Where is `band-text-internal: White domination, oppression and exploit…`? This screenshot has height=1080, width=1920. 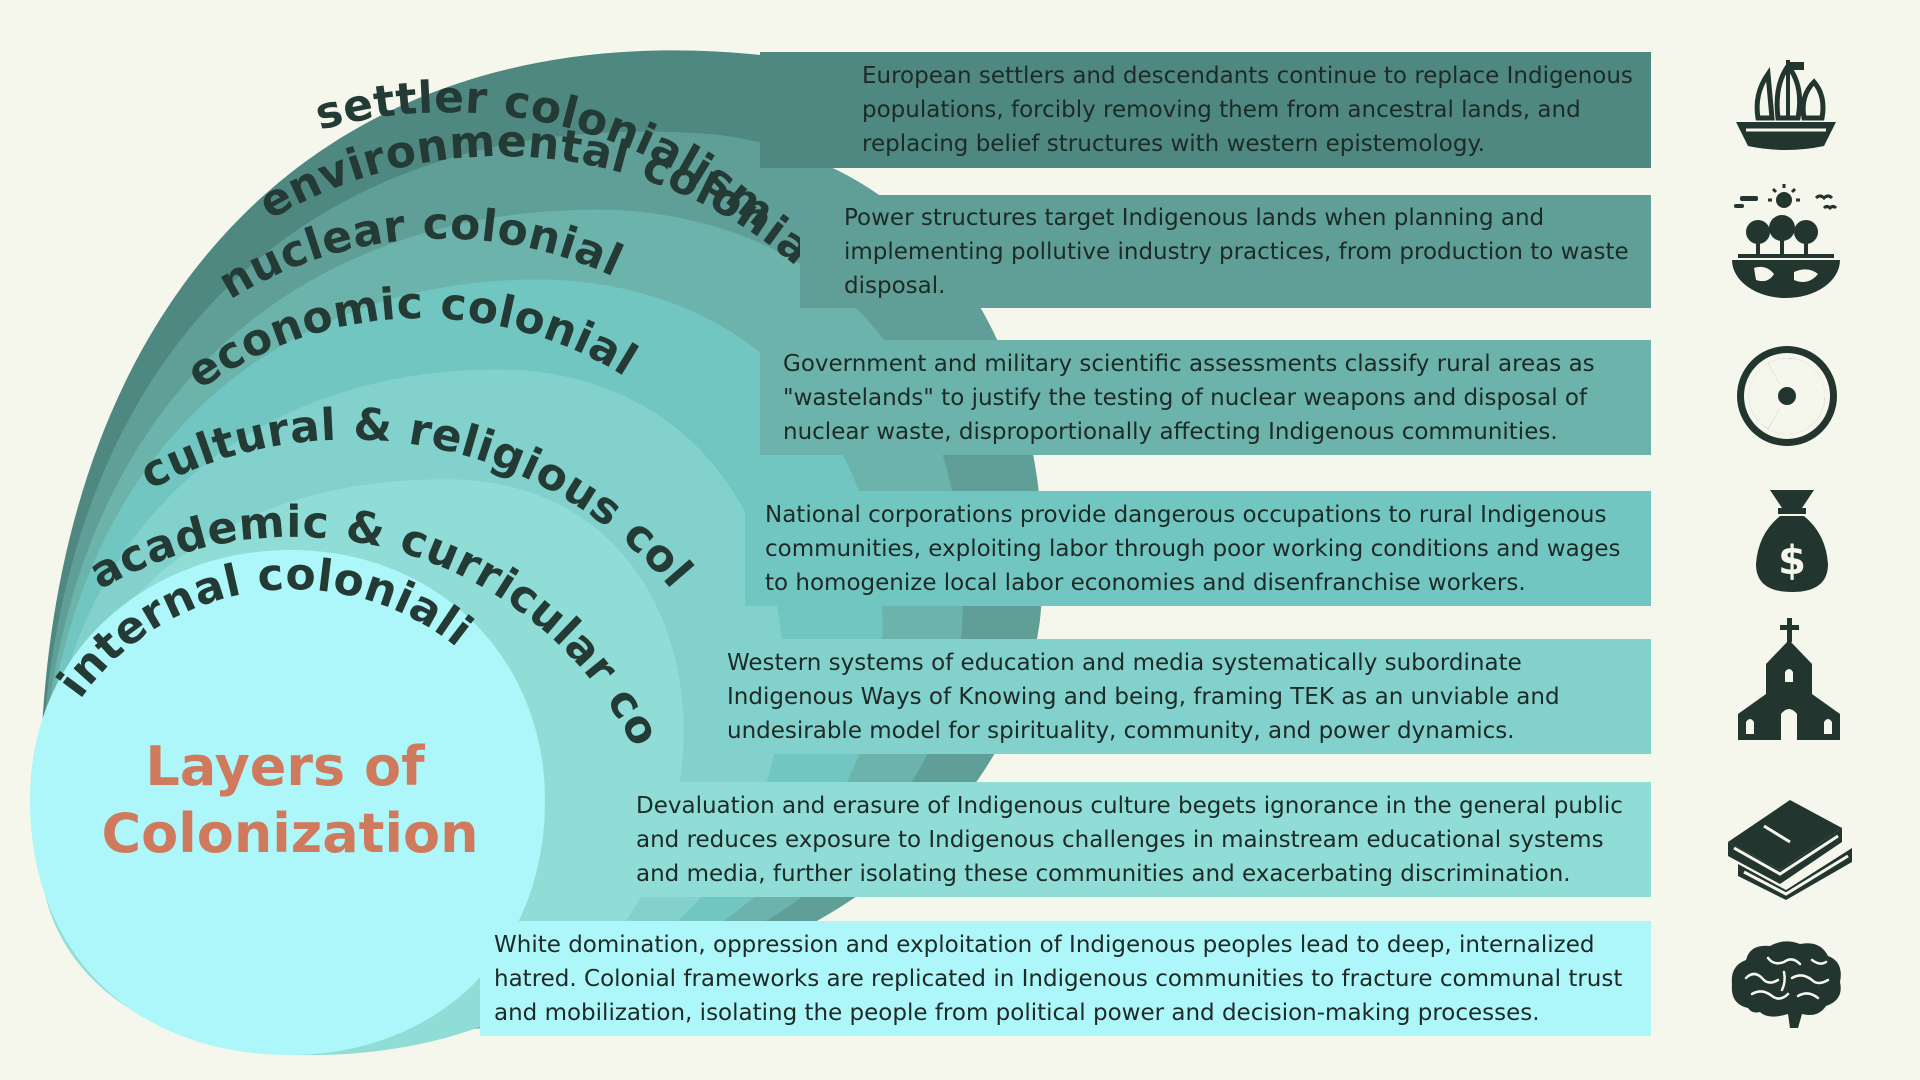
band-text-internal: White domination, oppression and exploit… is located at coordinates (1058, 978).